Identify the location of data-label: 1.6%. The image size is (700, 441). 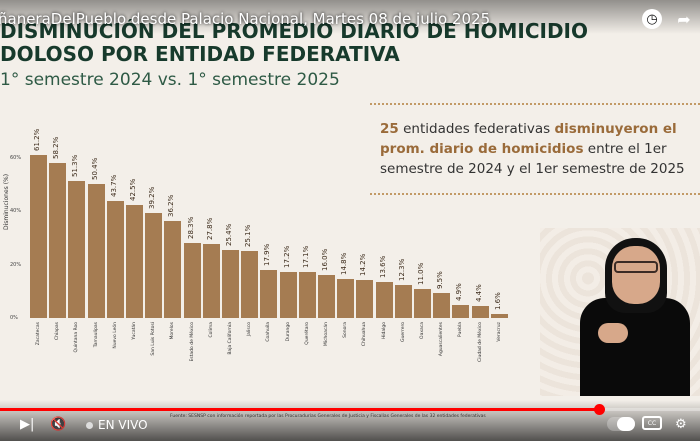
(497, 300).